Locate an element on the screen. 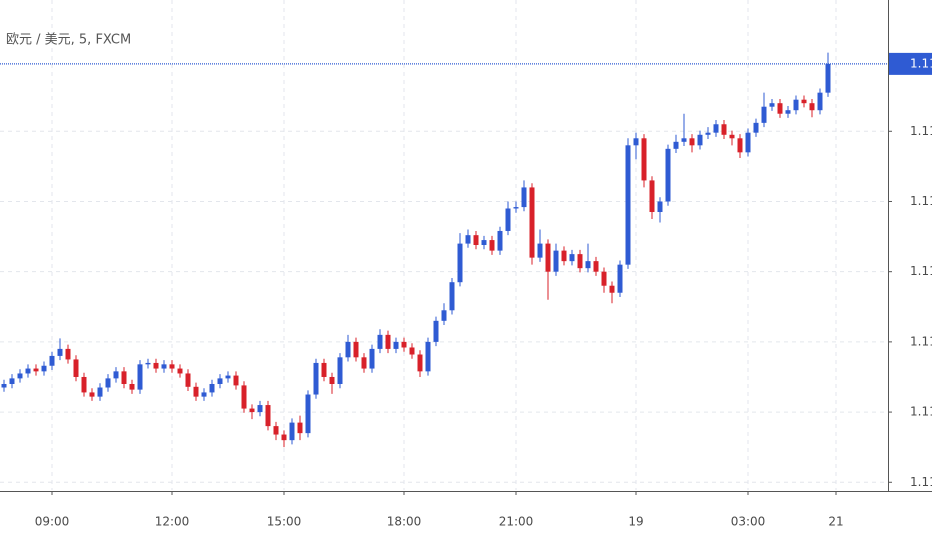  x-tick-label: 12:00 is located at coordinates (172, 522).